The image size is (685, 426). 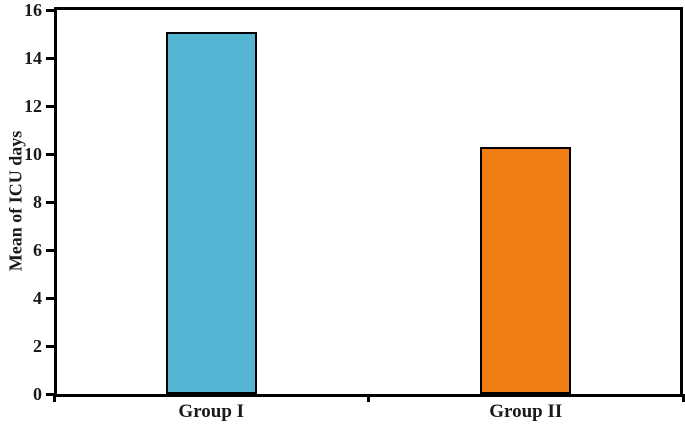 What do you see at coordinates (33, 58) in the screenshot?
I see `y-tick-label: 14` at bounding box center [33, 58].